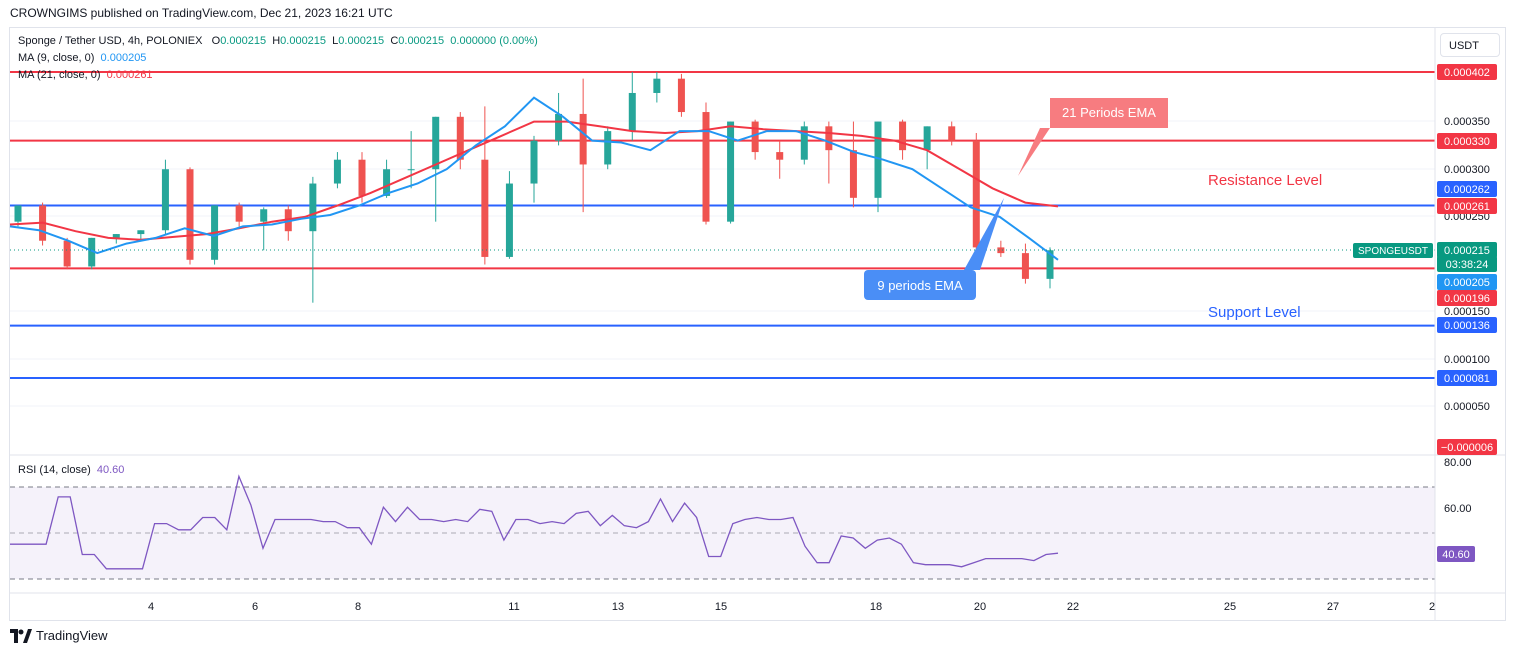  Describe the element at coordinates (361, 41) in the screenshot. I see `ohlc-l: 0.000215` at that location.